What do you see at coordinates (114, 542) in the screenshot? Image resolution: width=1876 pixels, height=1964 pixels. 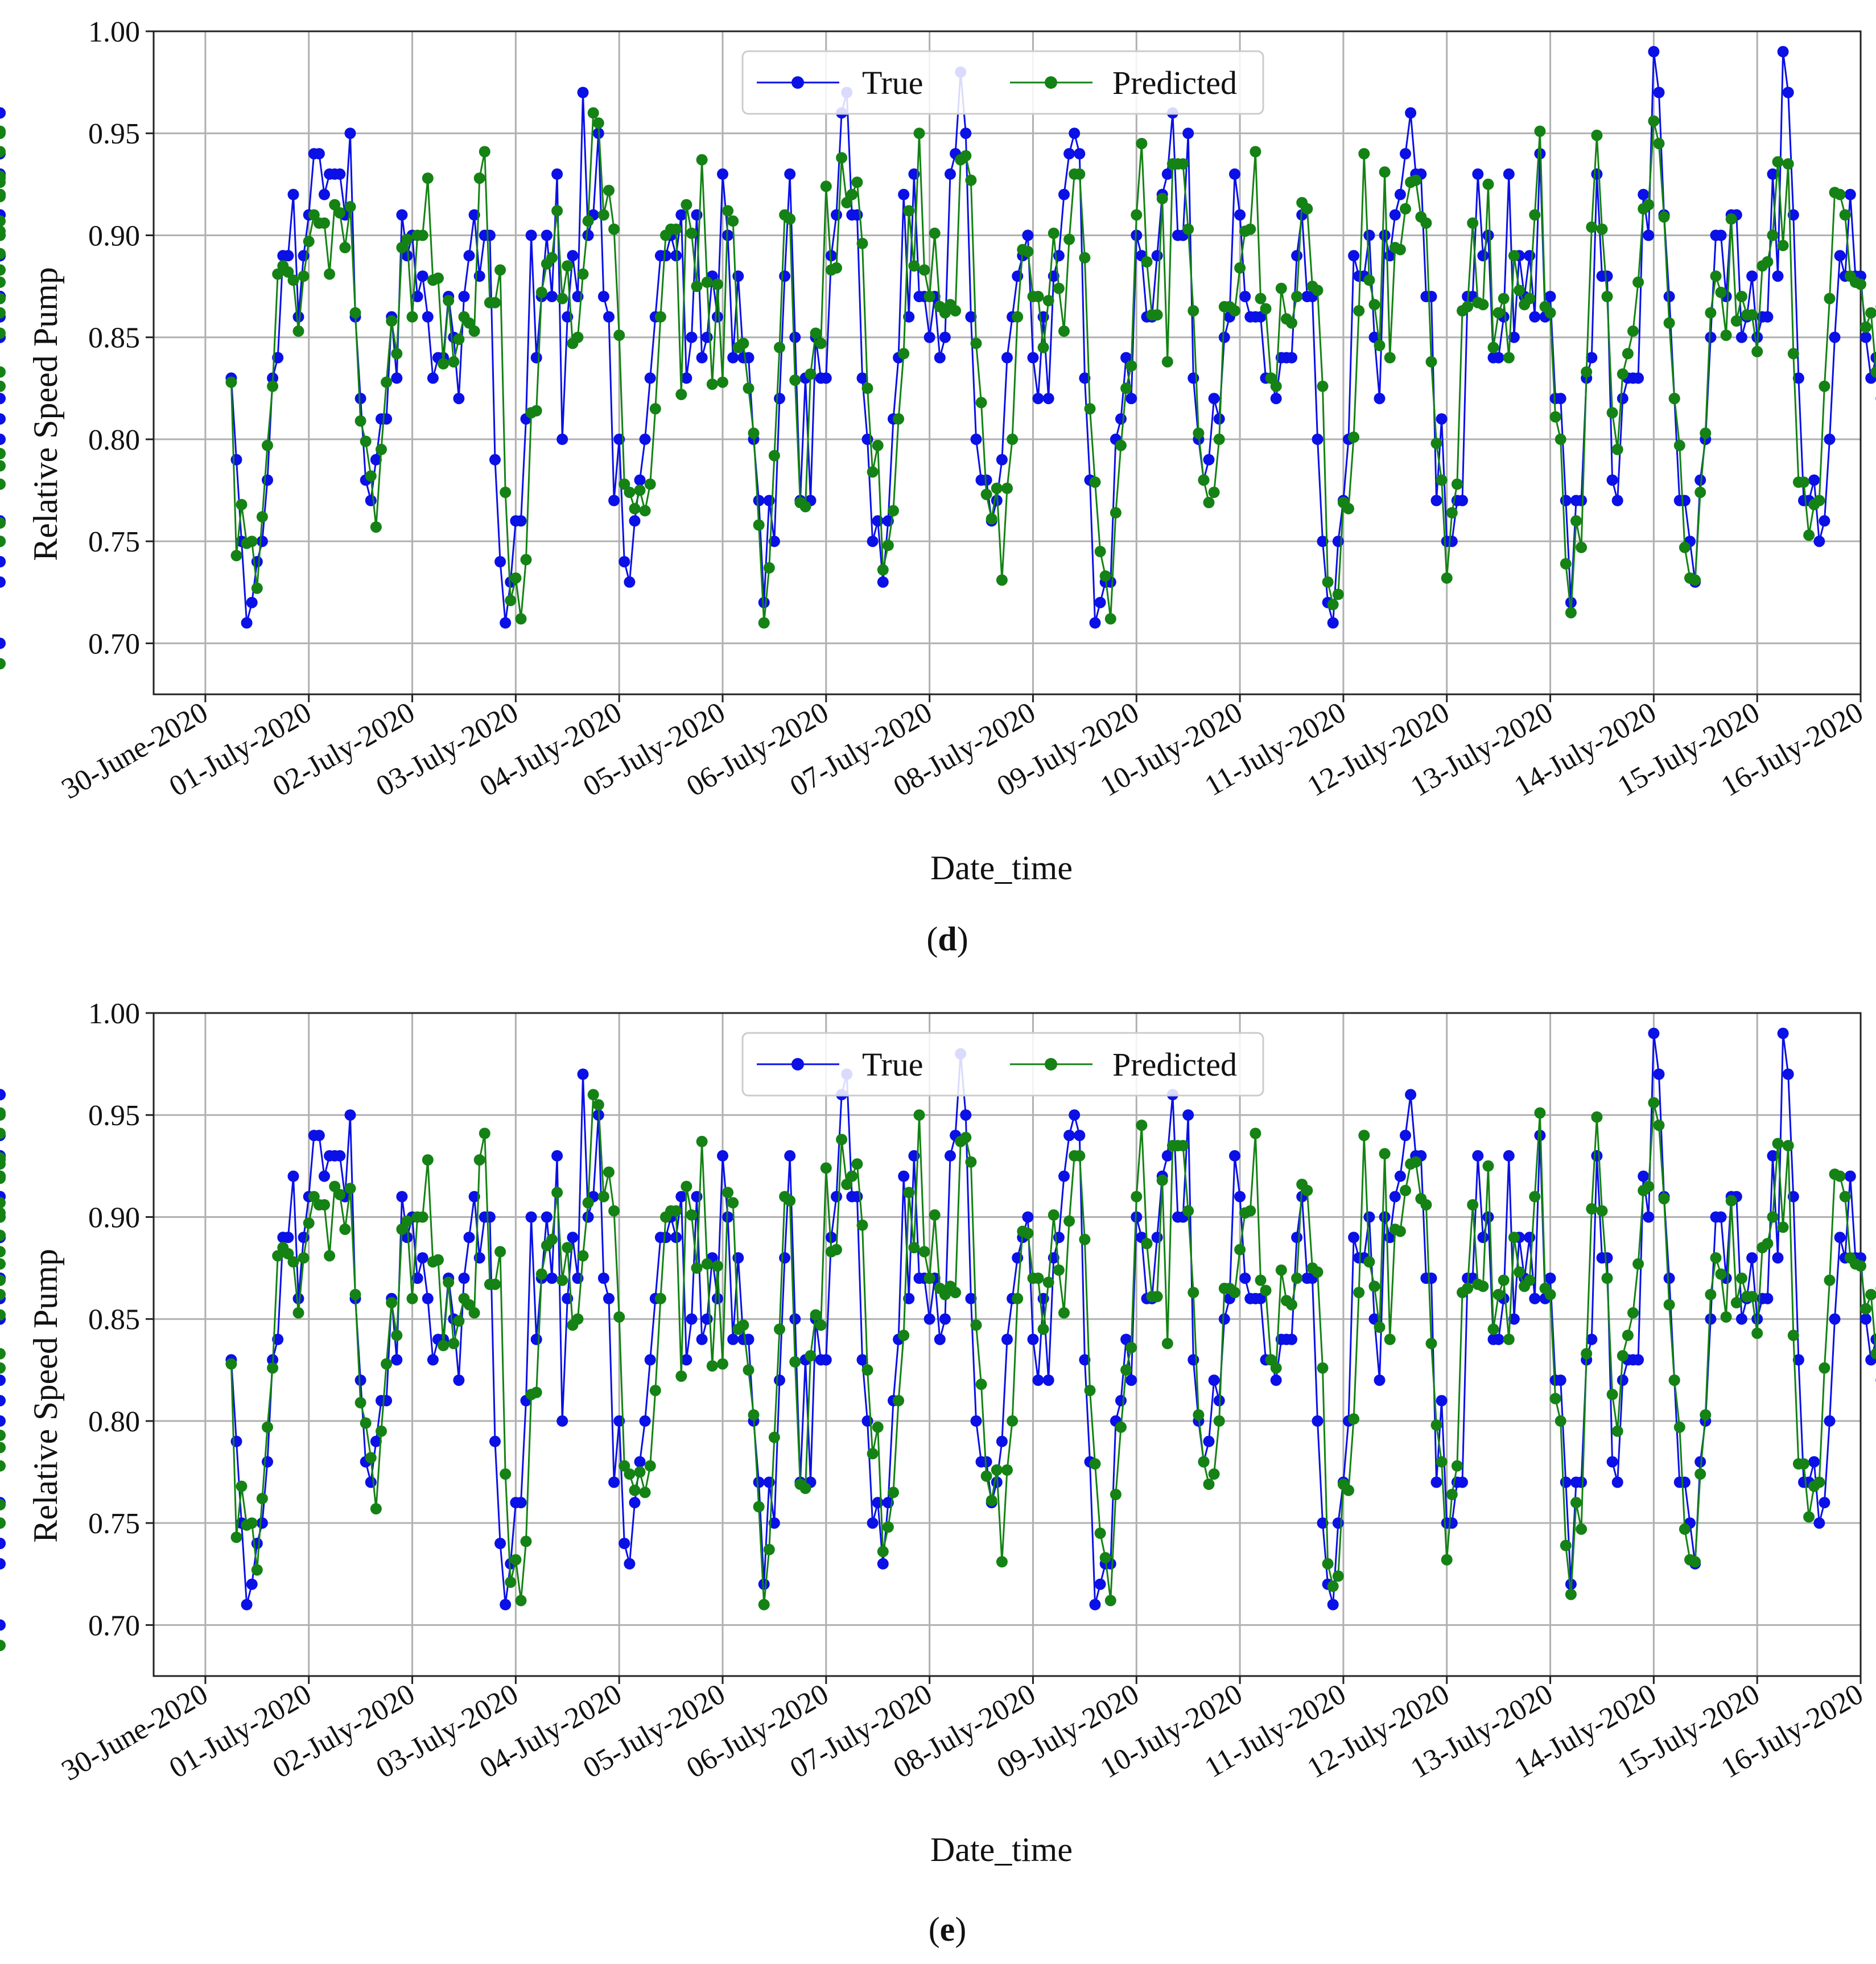 I see `y-tick-label: 0.75` at bounding box center [114, 542].